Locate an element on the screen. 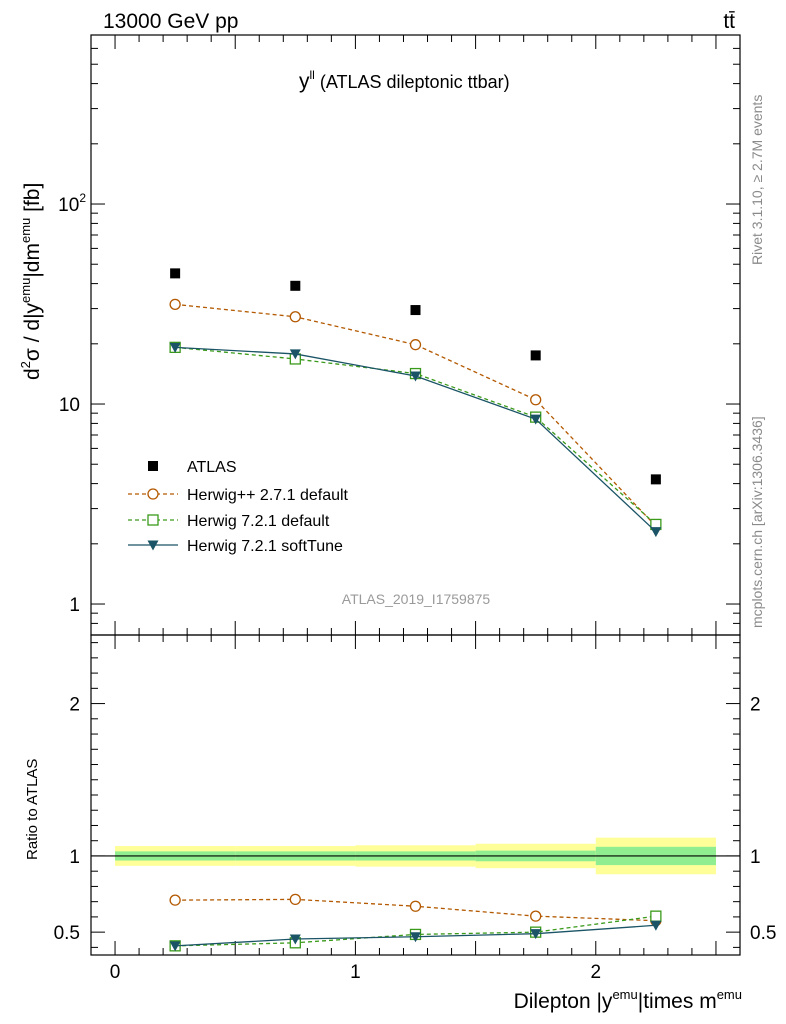 This screenshot has width=786, height=1024. y-tick-label-ratio-right: 0.5 is located at coordinates (763, 933).